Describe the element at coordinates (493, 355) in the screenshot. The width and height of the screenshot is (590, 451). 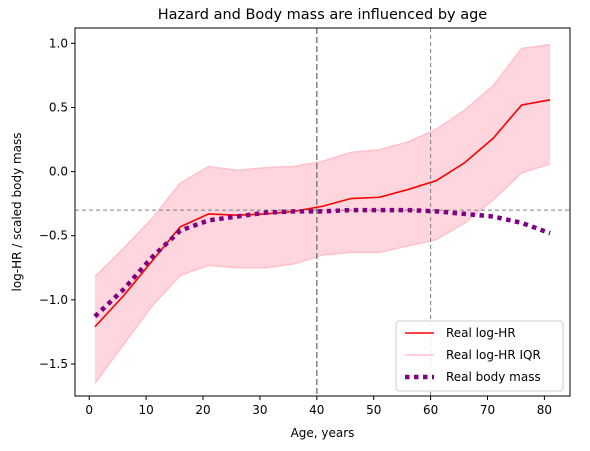
I see `legend-label: Real log-HR IQR` at that location.